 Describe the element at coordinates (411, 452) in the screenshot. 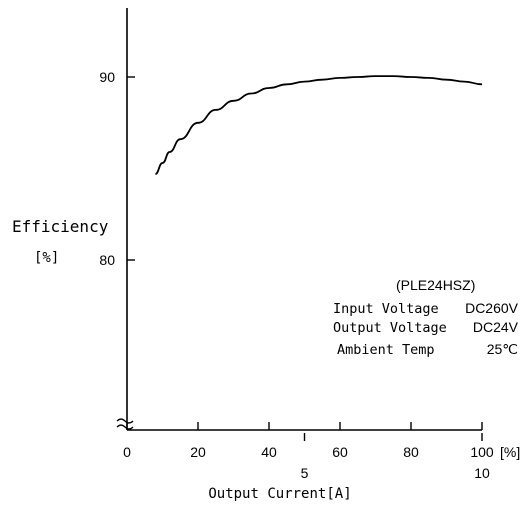

I see `x-tick-label-80: 80` at that location.